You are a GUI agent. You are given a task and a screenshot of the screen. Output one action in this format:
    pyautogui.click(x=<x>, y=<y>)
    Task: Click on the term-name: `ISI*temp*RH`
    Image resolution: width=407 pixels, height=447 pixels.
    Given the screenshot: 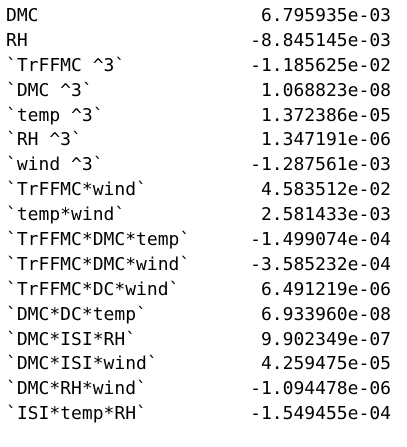 What is the action you would take?
    pyautogui.click(x=76, y=414)
    